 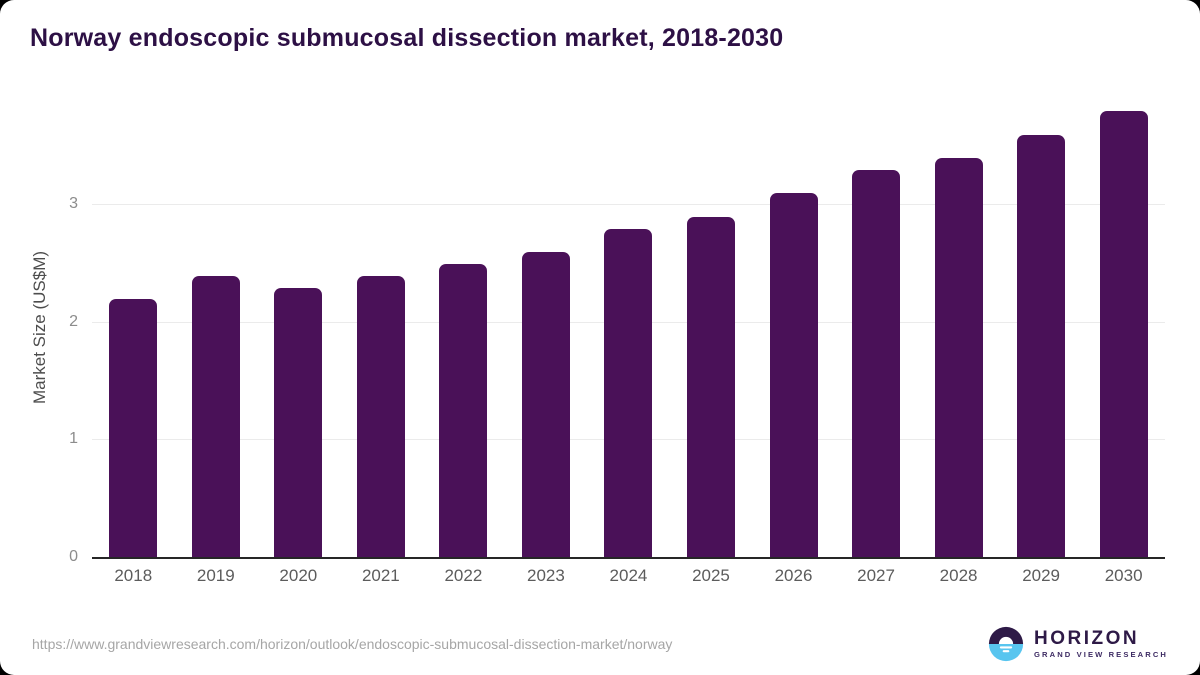 What do you see at coordinates (876, 575) in the screenshot?
I see `x-label-2027: 2027` at bounding box center [876, 575].